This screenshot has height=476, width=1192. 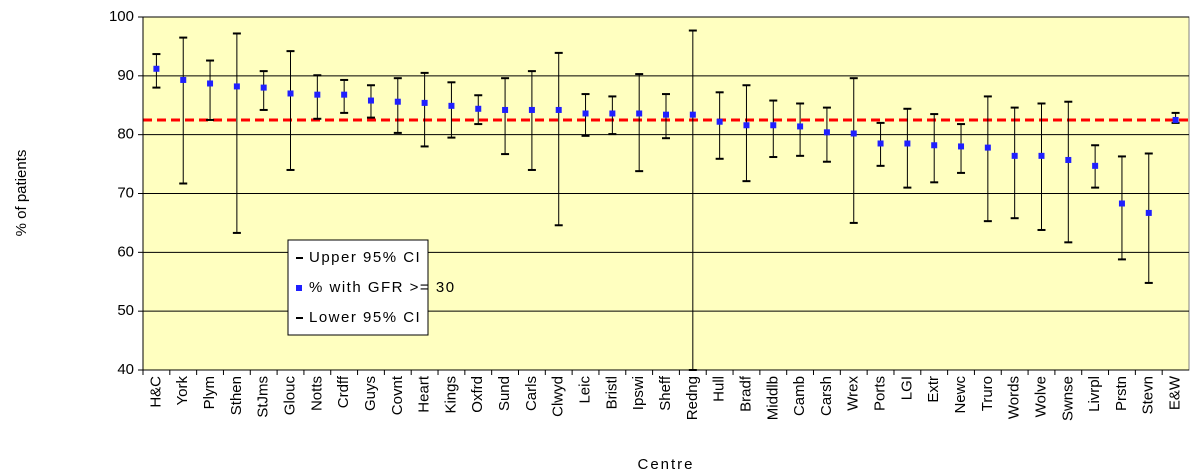 I want to click on x-tick-label: Kings, so click(x=450, y=395).